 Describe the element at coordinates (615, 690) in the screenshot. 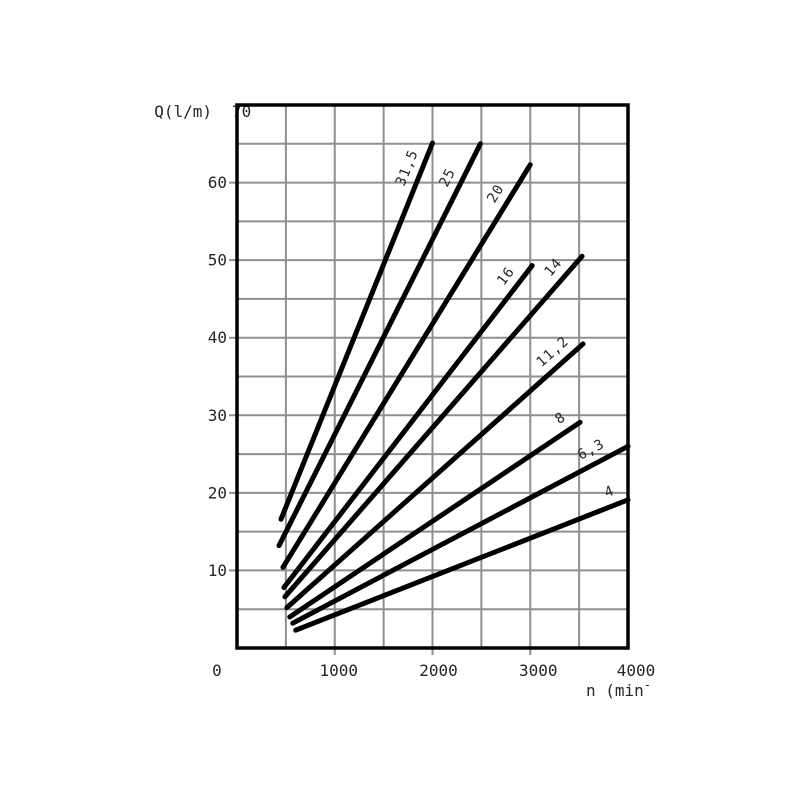

I see `x-axis-title-text: n (min` at that location.